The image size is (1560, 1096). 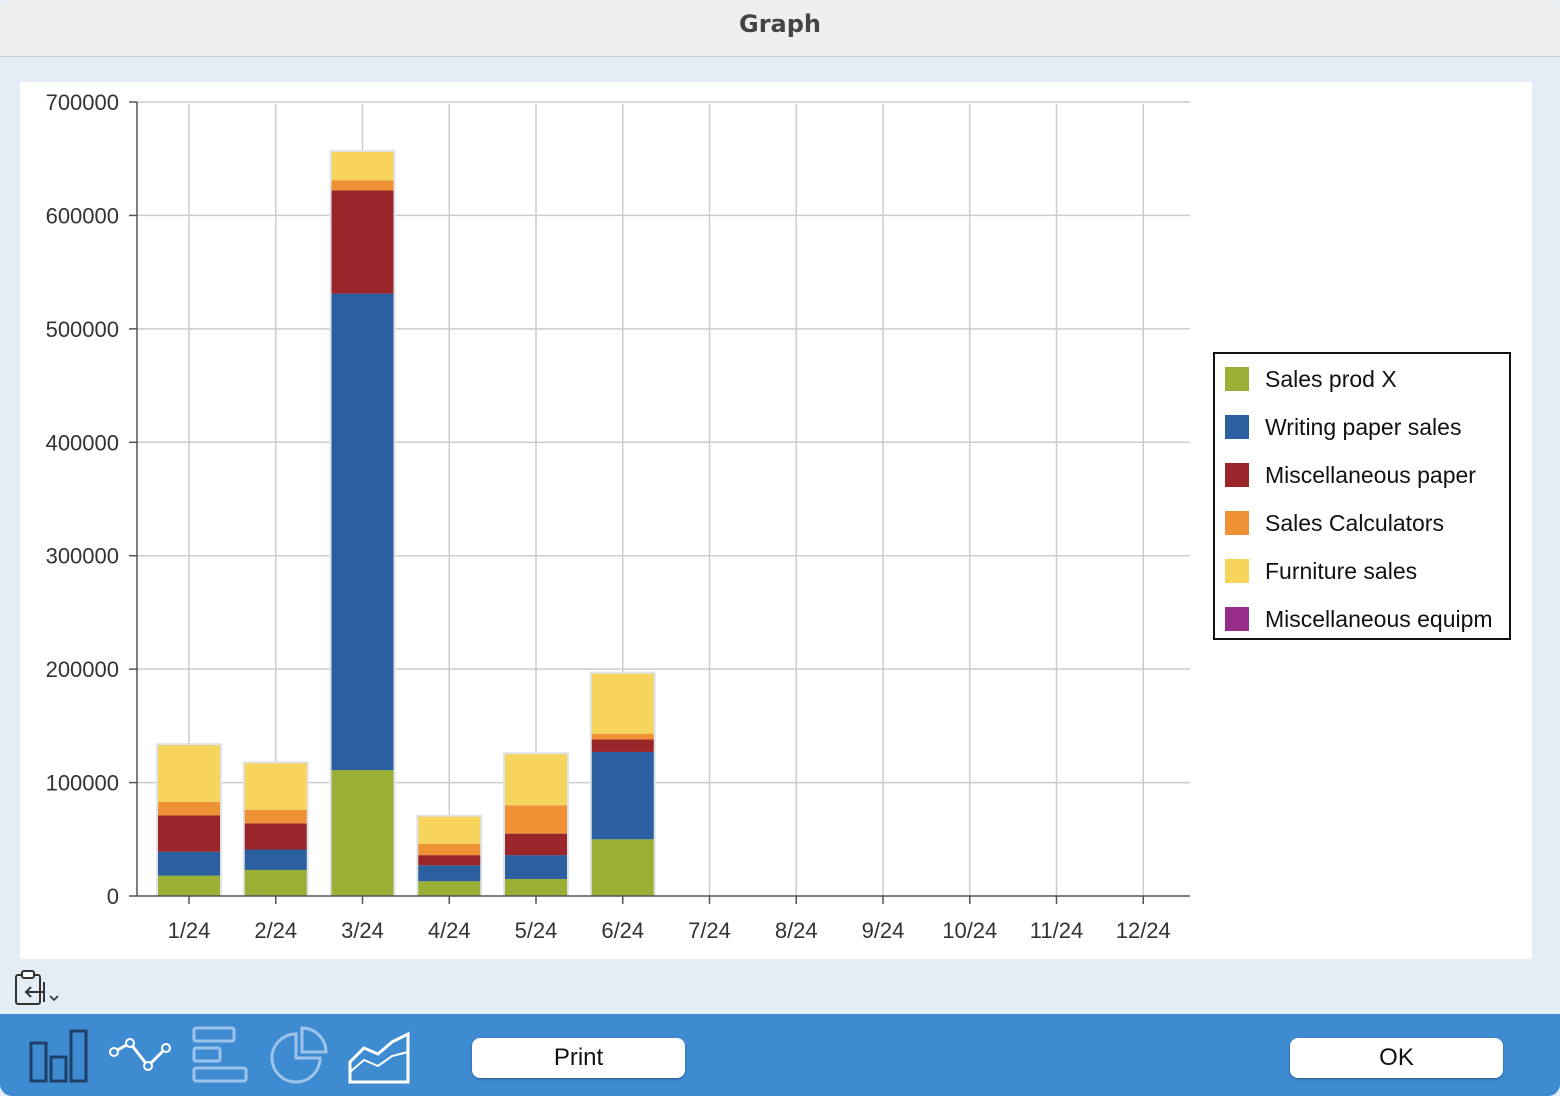 I want to click on legend-label: Miscellaneous equipm, so click(x=1379, y=618).